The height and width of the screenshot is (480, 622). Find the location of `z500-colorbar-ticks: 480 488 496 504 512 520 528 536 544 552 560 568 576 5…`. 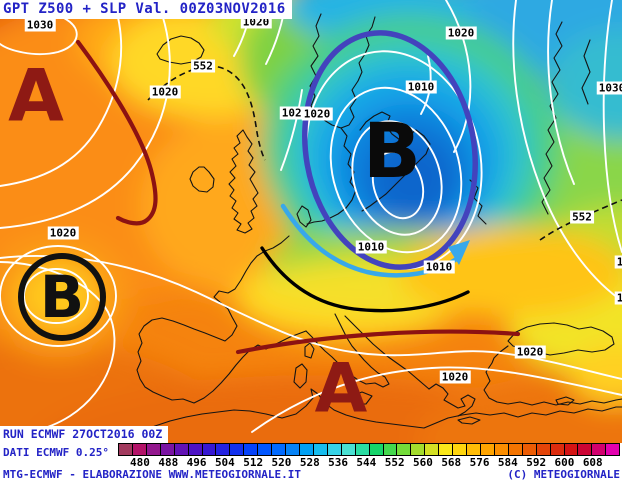

z500-colorbar-ticks: 480 488 496 504 512 520 528 536 544 552 560 568 576 5… is located at coordinates (369, 462).